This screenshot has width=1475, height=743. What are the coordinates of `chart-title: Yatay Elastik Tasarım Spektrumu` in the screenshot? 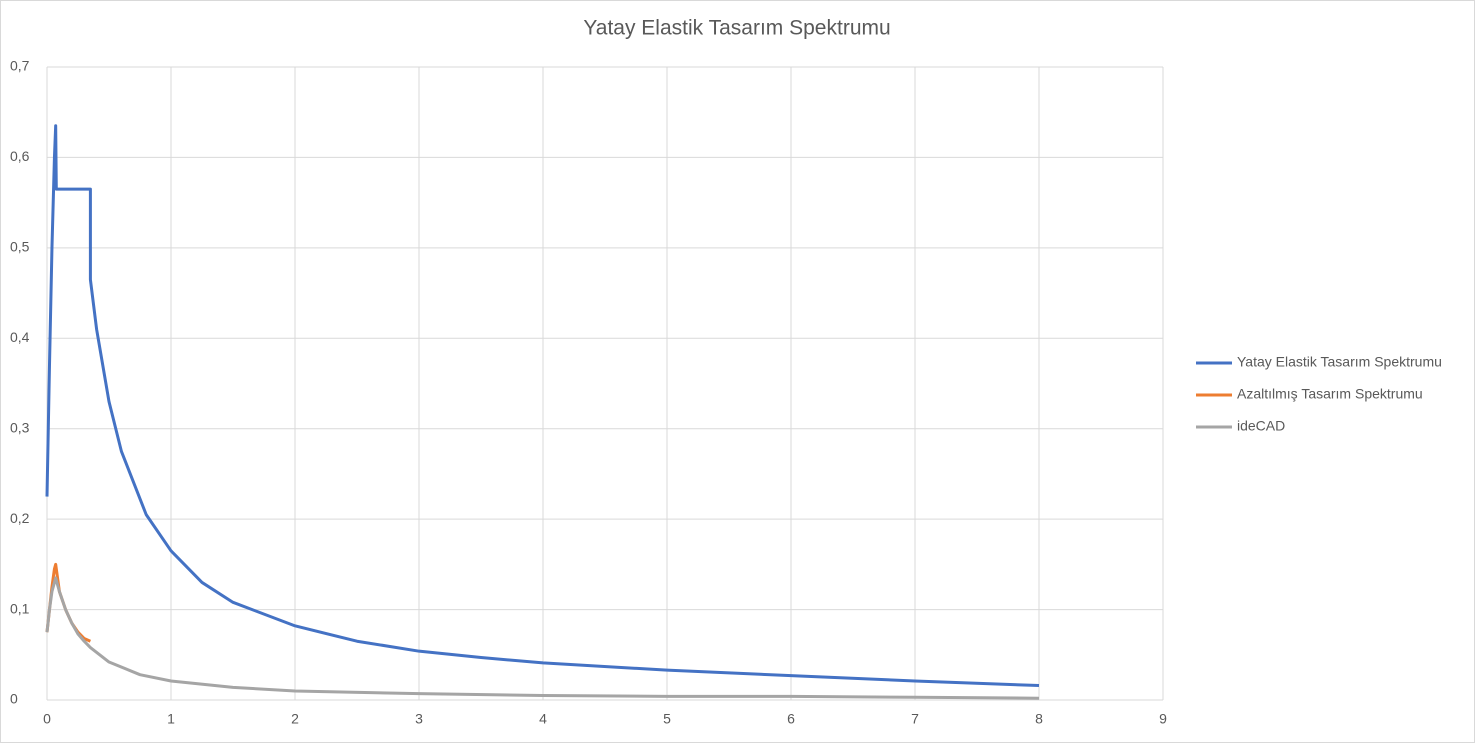 It's located at (736, 28).